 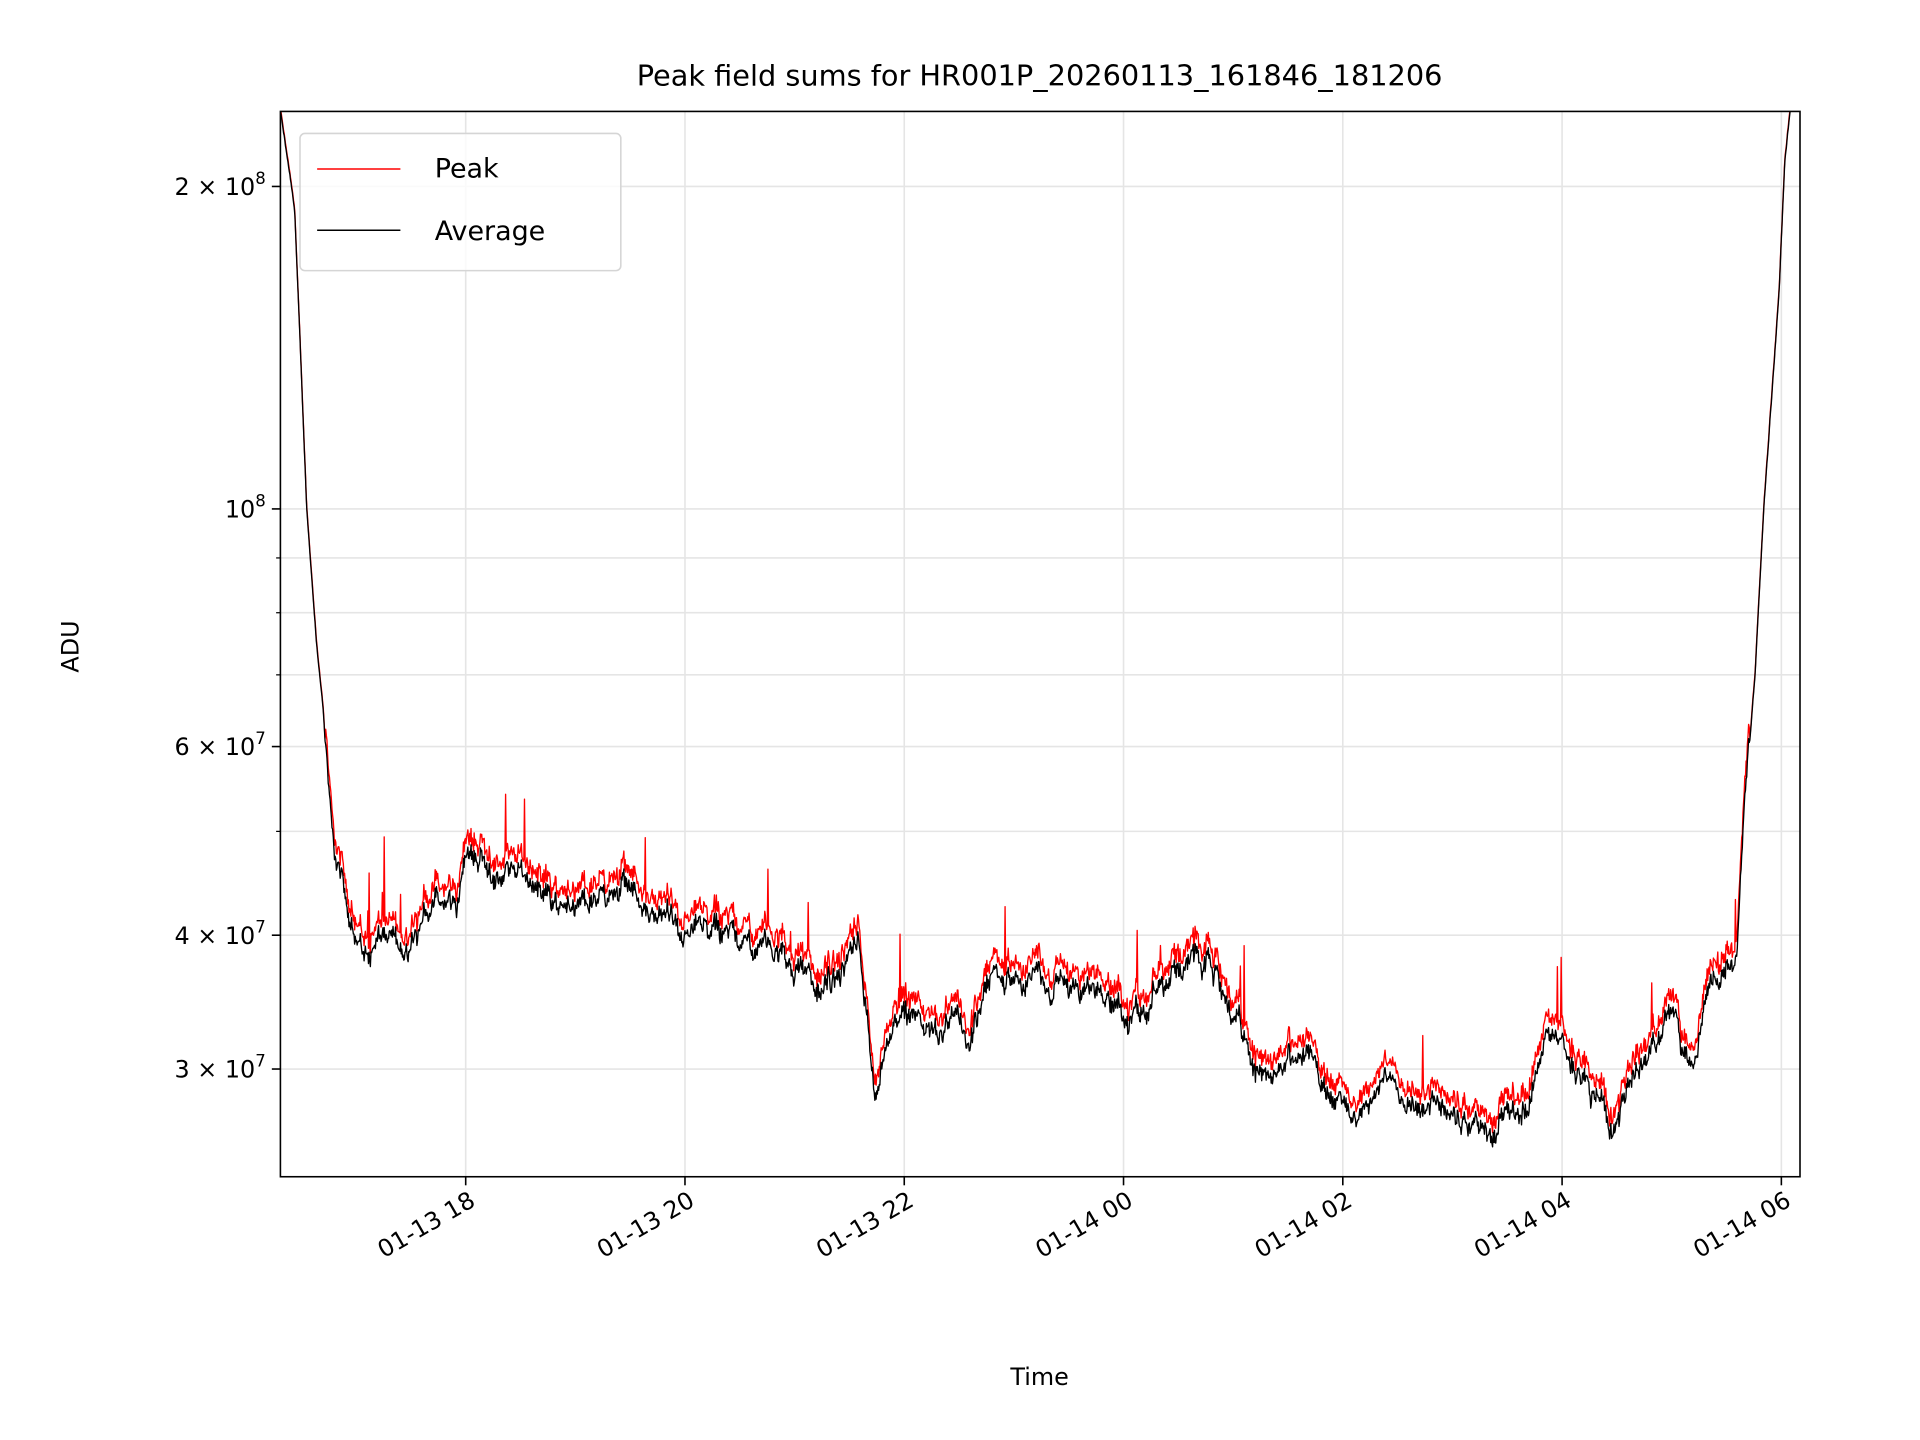 What do you see at coordinates (467, 169) in the screenshot?
I see `legend-peak-label: Peak` at bounding box center [467, 169].